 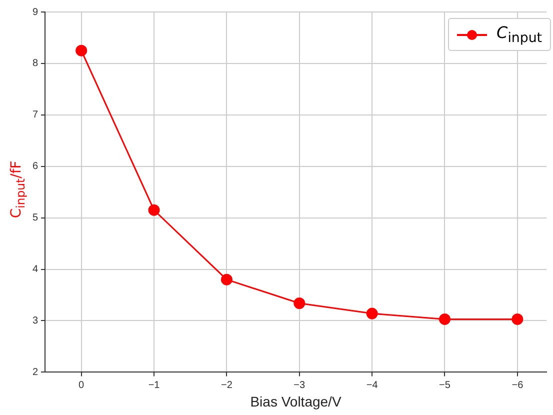 I want to click on x-tick-label: −1, so click(x=154, y=385).